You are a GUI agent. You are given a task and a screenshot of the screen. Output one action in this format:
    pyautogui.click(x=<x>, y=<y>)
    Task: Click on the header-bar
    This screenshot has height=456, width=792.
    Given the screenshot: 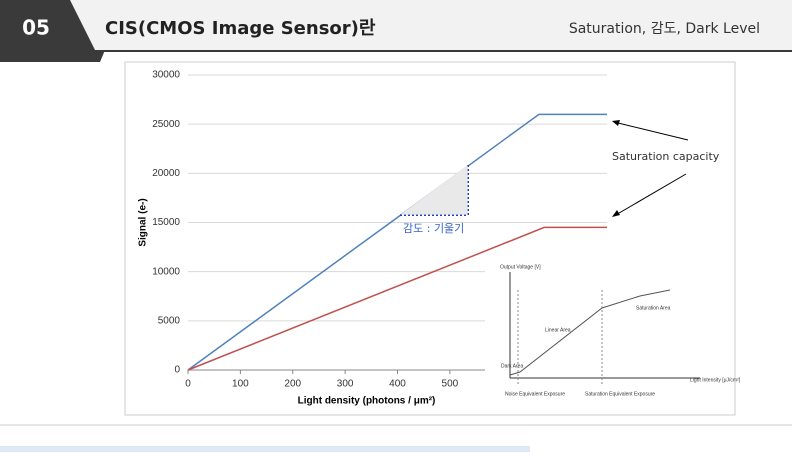 What is the action you would take?
    pyautogui.click(x=396, y=25)
    